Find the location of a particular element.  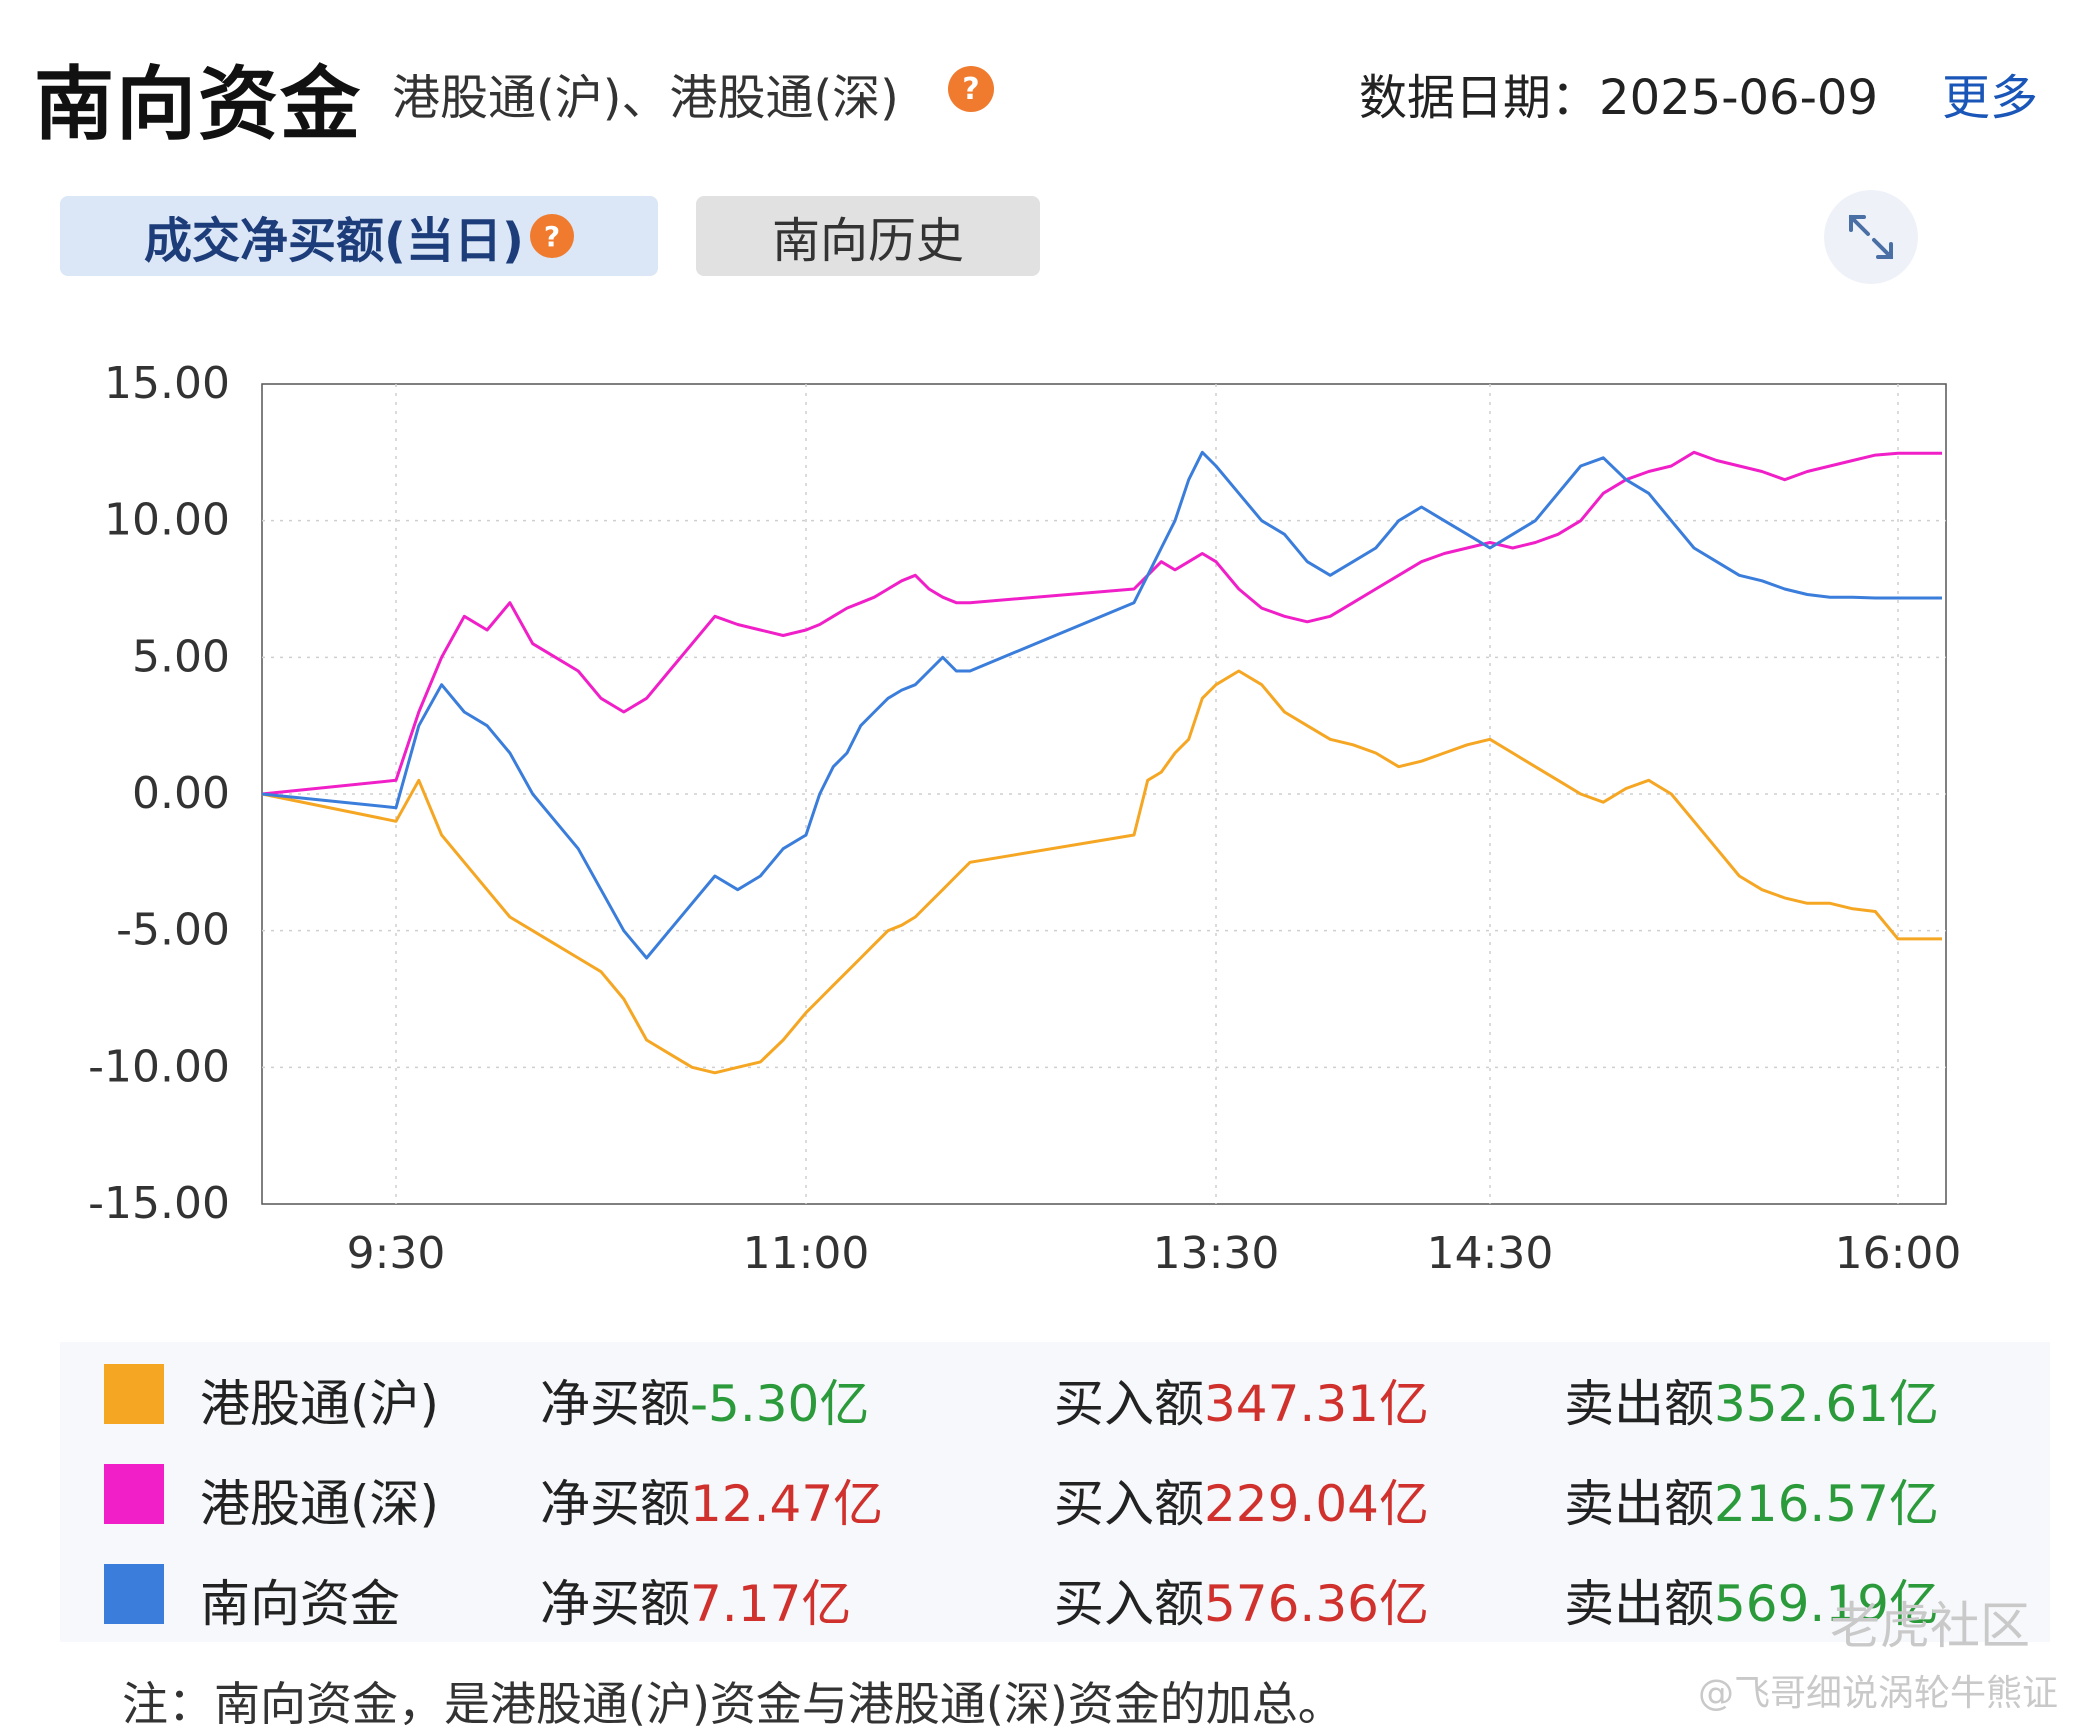

x-tick-label: 14:30 is located at coordinates (1490, 1253).